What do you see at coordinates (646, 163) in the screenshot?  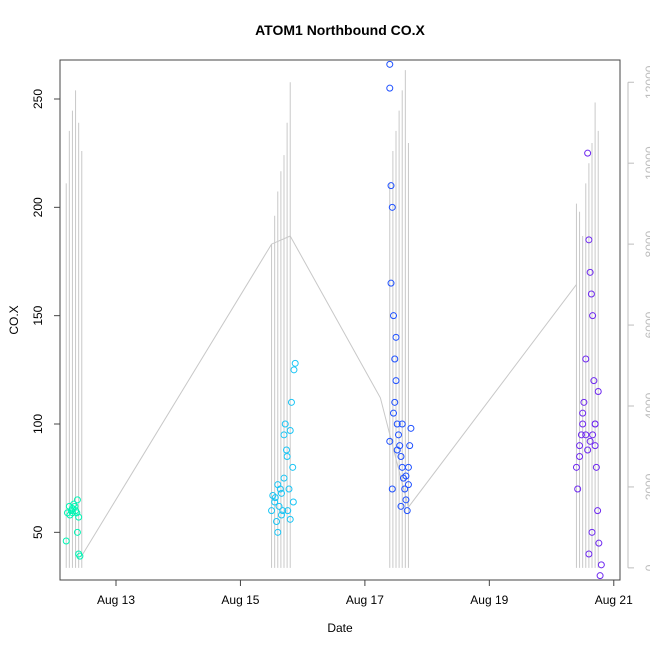 I see `y2-tick-label: 10000` at bounding box center [646, 163].